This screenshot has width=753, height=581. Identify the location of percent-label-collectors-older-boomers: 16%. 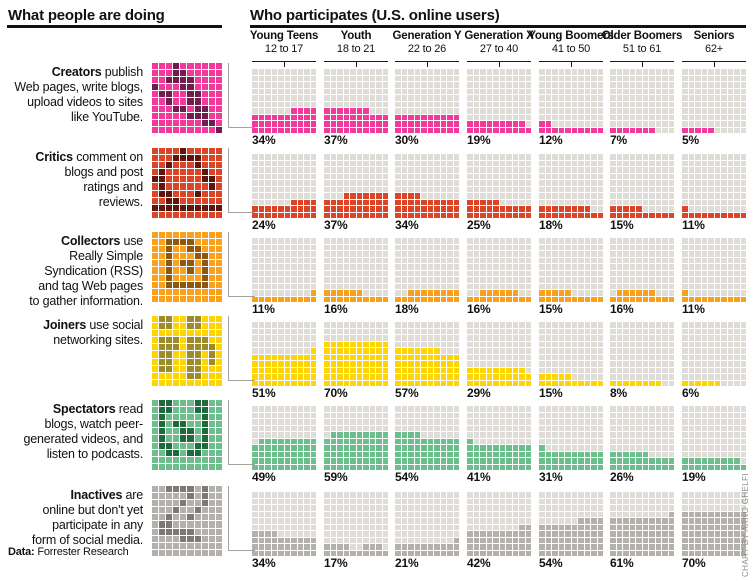
(622, 309).